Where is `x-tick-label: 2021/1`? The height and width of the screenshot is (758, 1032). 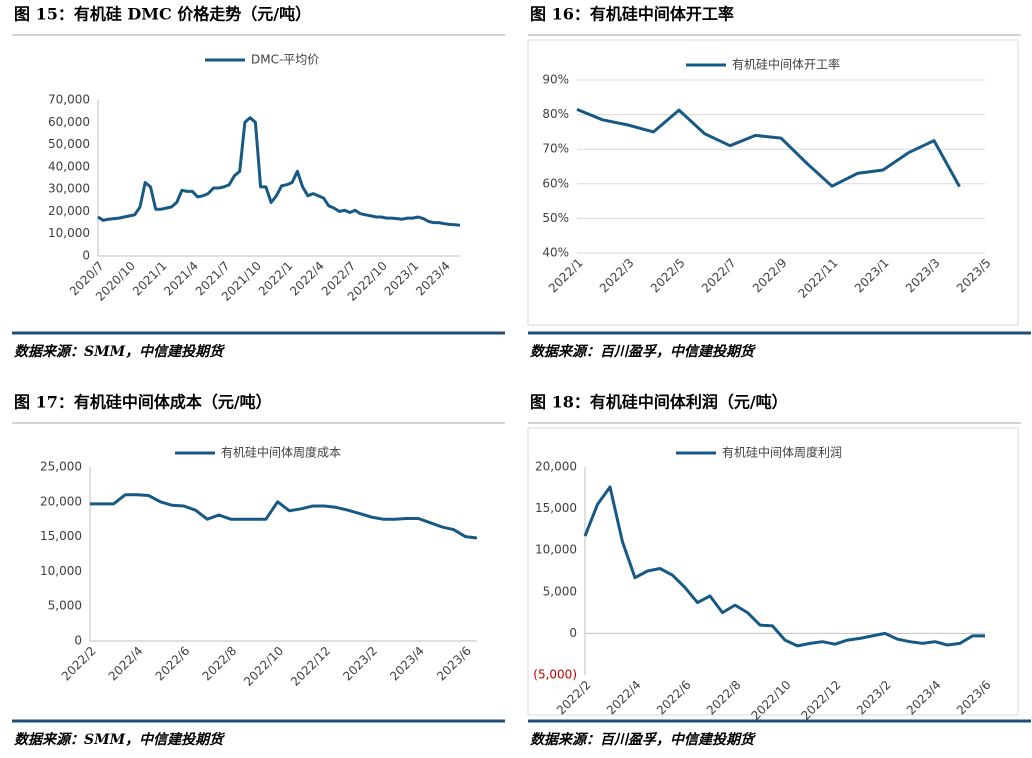
x-tick-label: 2021/1 is located at coordinates (150, 279).